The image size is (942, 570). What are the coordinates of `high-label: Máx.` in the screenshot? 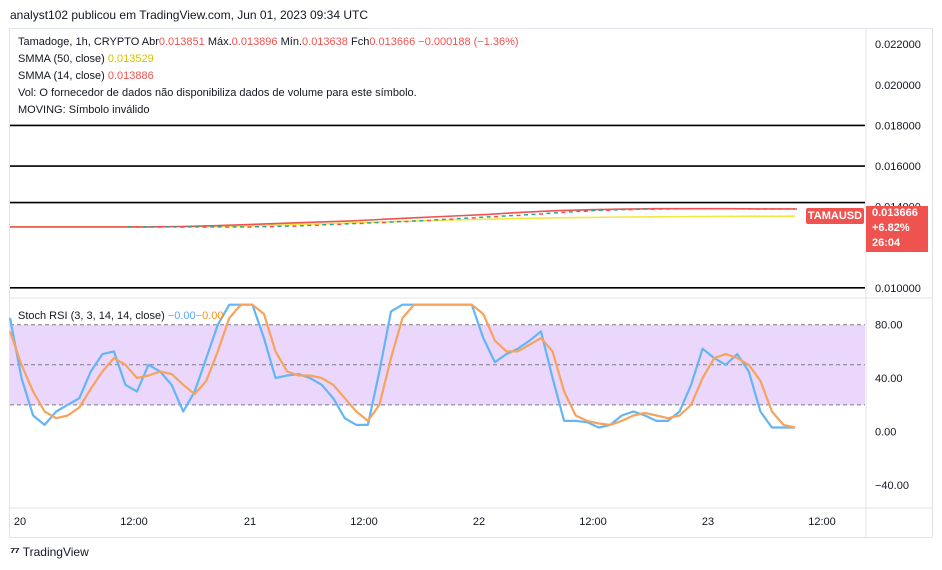 It's located at (219, 42).